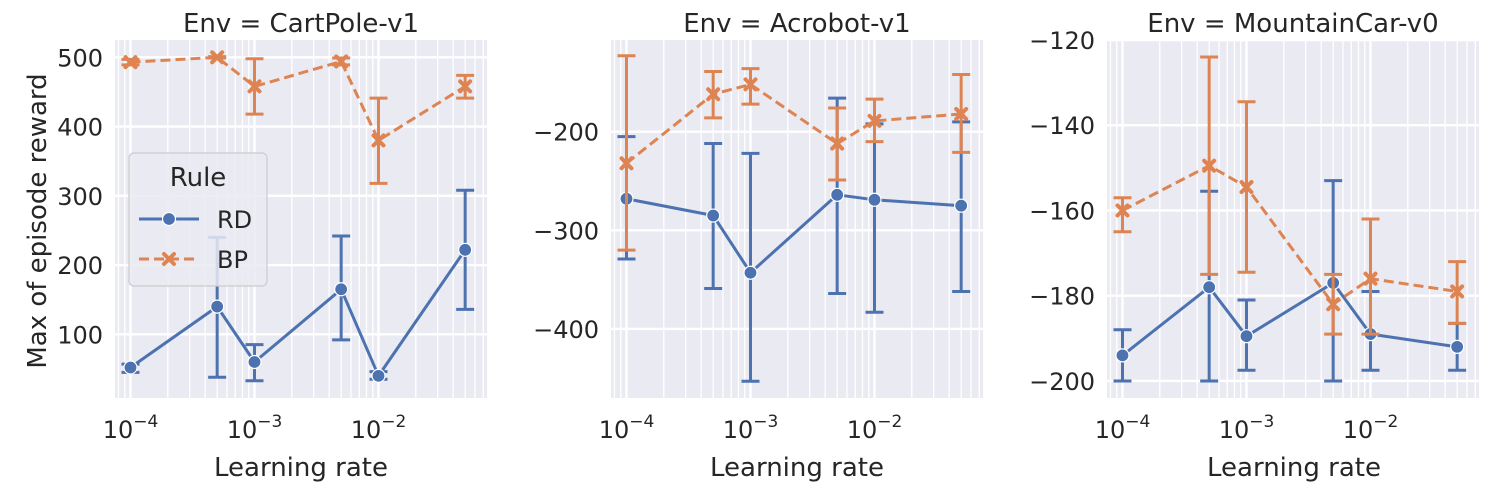 The width and height of the screenshot is (1489, 491). I want to click on y-tick-label: −400, so click(566, 330).